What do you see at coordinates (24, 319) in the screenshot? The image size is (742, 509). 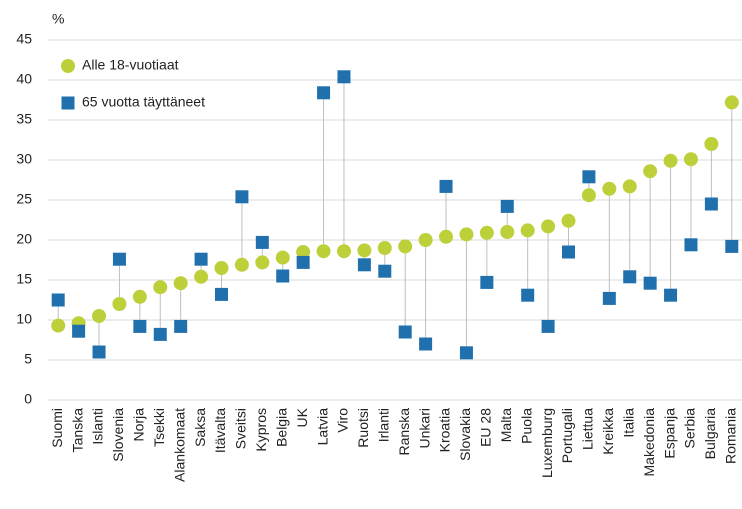 I see `y-tick-label: 10` at bounding box center [24, 319].